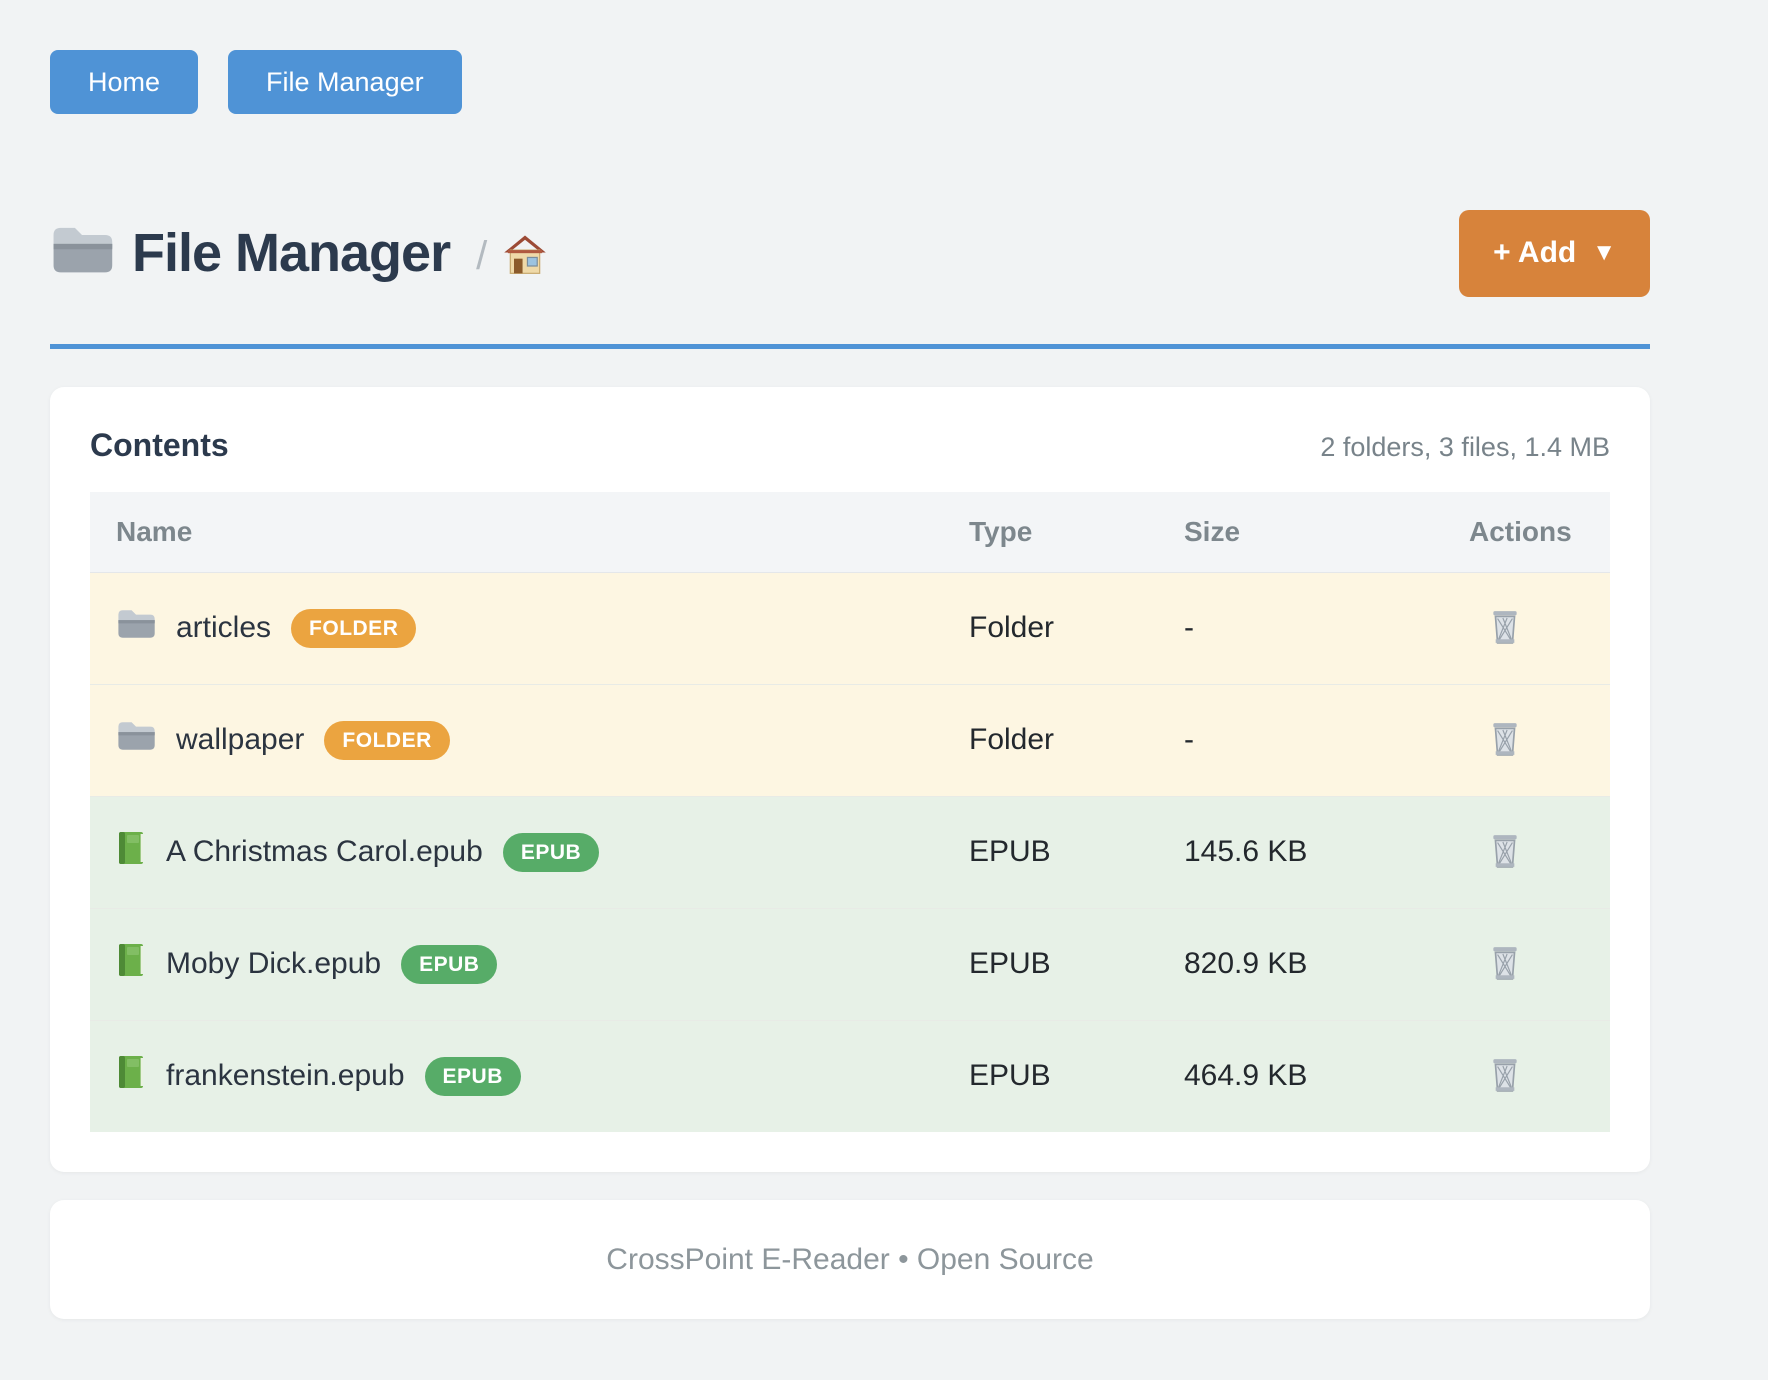 This screenshot has height=1380, width=1768. What do you see at coordinates (1302, 964) in the screenshot?
I see `size-cell: 820.9 KB` at bounding box center [1302, 964].